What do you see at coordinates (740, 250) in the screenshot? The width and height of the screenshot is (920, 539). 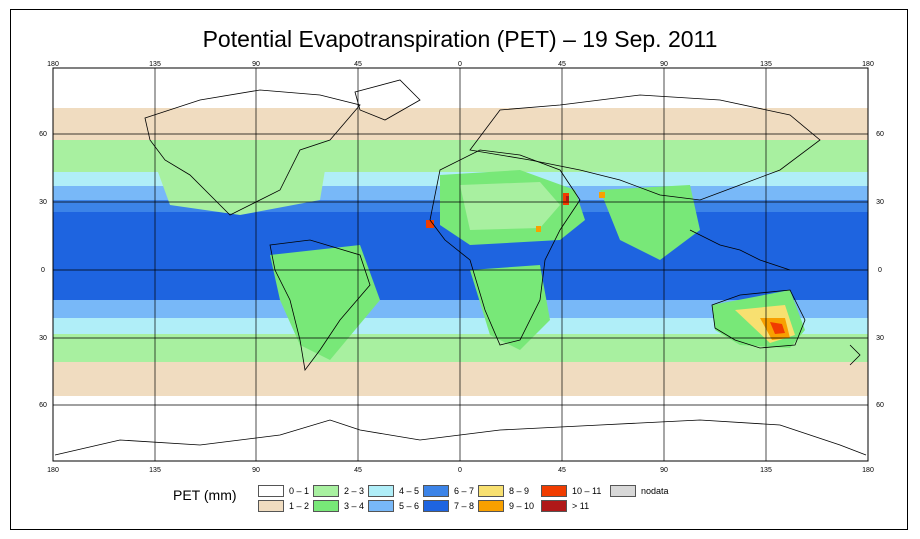 I see `coast-indonesia` at bounding box center [740, 250].